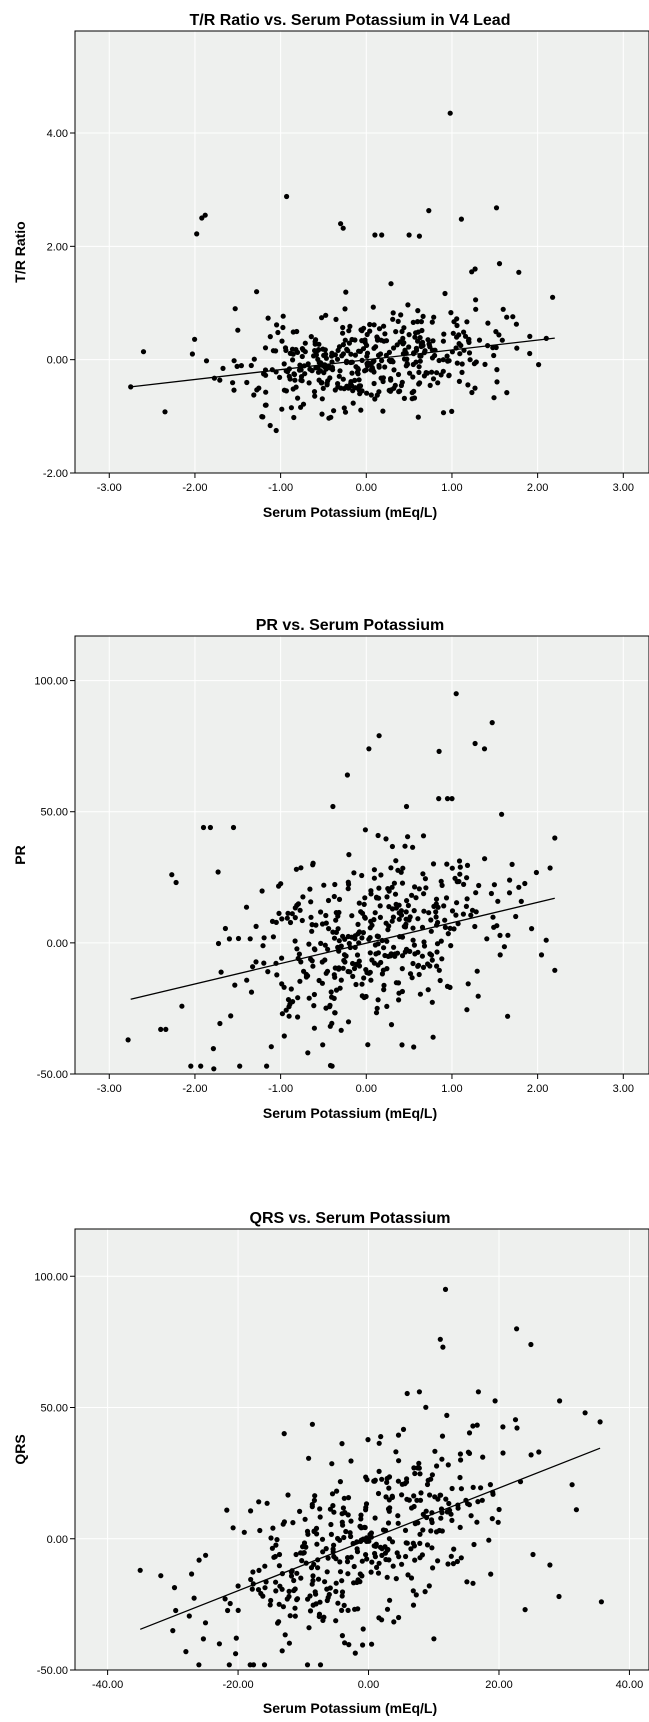 The width and height of the screenshot is (649, 1722). Describe the element at coordinates (350, 20) in the screenshot. I see `chart-title: T/R Ratio vs. Serum Potassium in V4 Lead` at that location.